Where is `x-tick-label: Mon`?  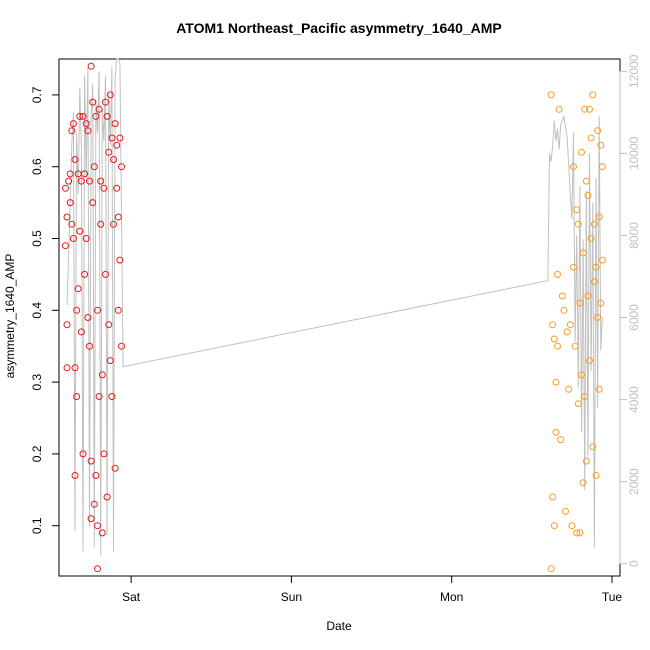
x-tick-label: Mon is located at coordinates (451, 597).